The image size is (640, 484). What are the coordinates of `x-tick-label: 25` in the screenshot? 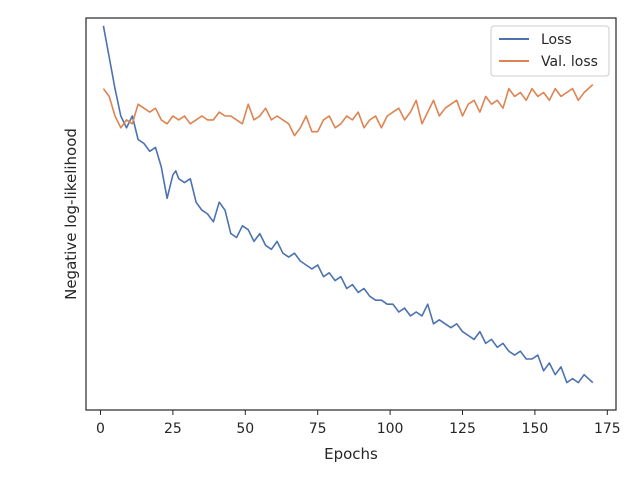 It's located at (173, 429).